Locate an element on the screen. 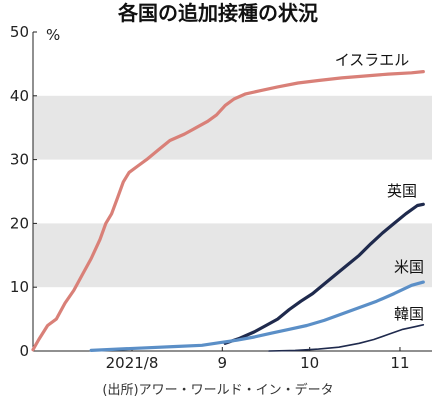  series-label-3: 韓国 is located at coordinates (409, 314).